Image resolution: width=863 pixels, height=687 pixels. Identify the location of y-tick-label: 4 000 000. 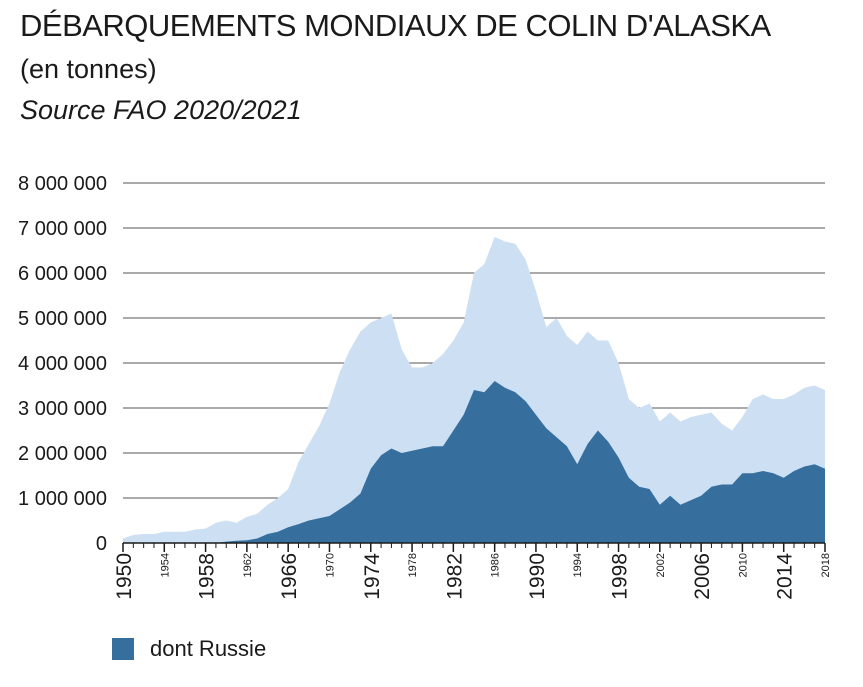
(62, 364).